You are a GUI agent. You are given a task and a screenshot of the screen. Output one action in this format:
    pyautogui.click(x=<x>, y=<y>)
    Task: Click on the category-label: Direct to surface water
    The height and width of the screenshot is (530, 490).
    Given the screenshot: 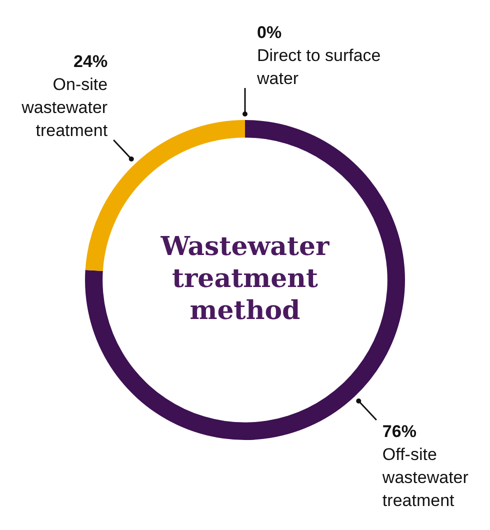 What is the action you would take?
    pyautogui.click(x=319, y=67)
    